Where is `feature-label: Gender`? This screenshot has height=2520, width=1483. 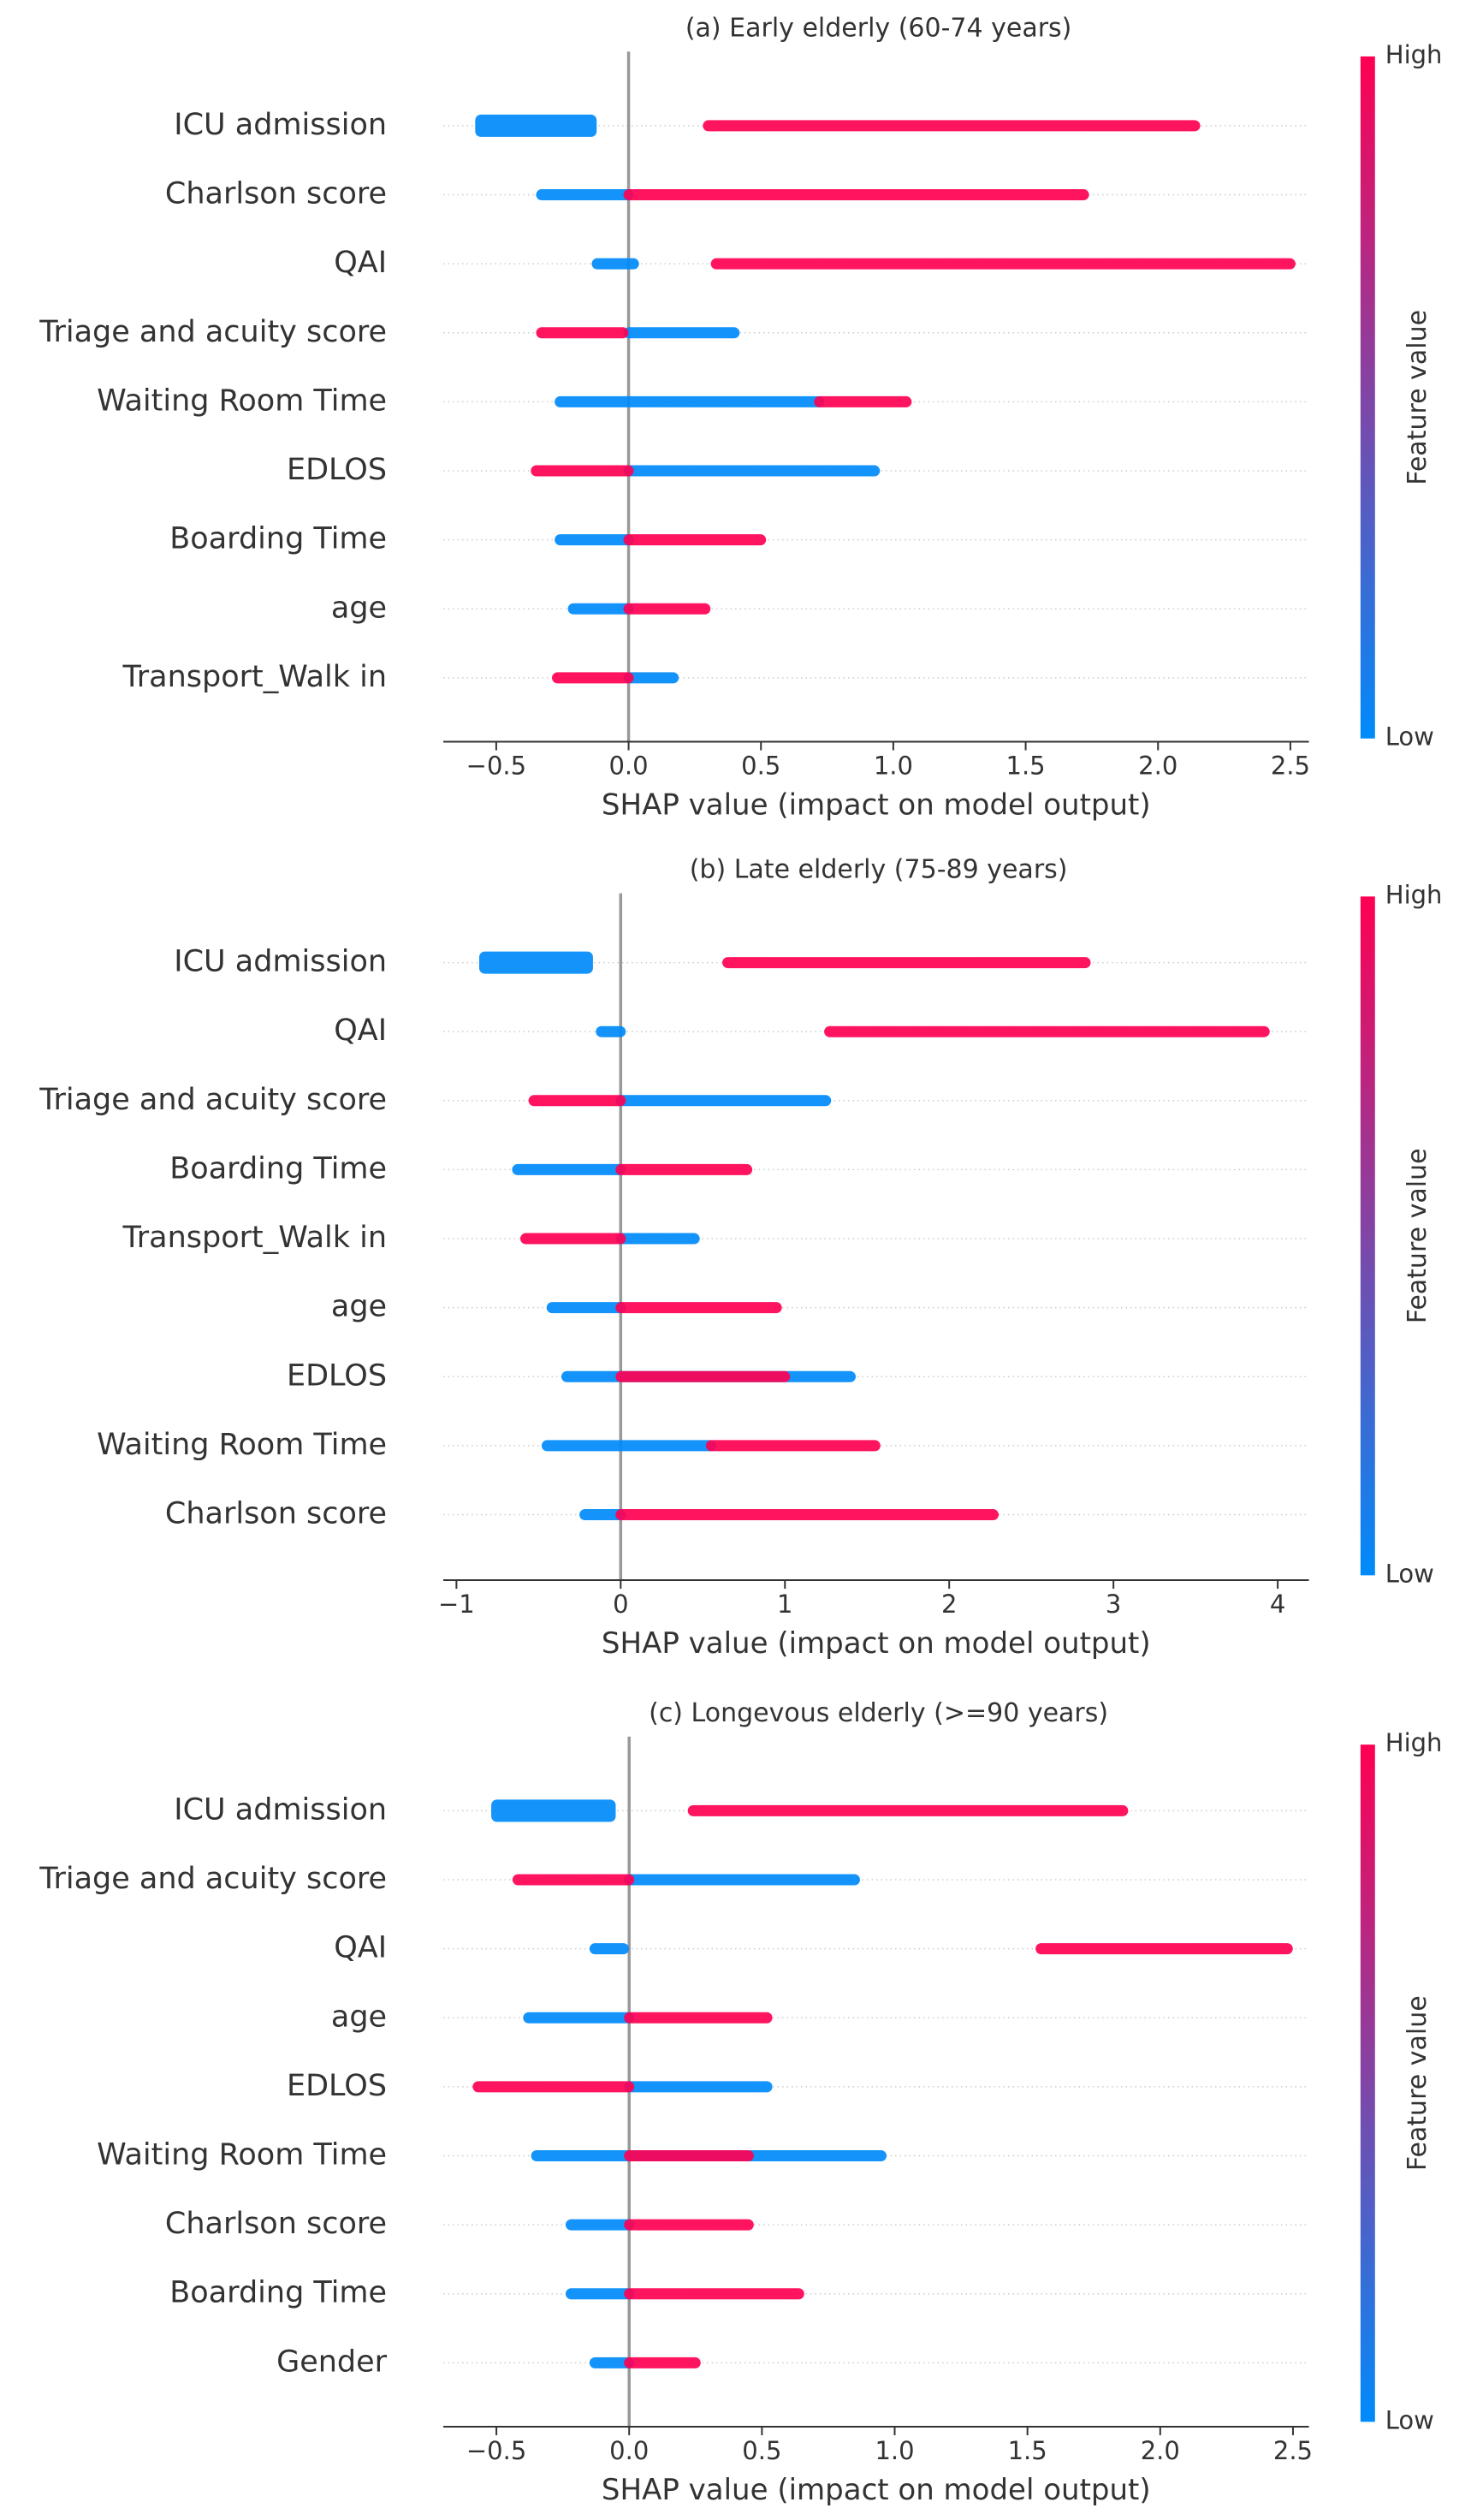
feature-label: Gender is located at coordinates (332, 2362).